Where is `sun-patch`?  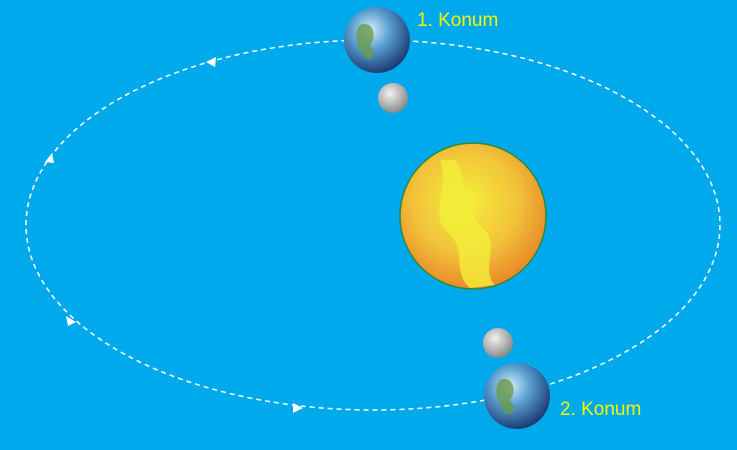
sun-patch is located at coordinates (467, 224).